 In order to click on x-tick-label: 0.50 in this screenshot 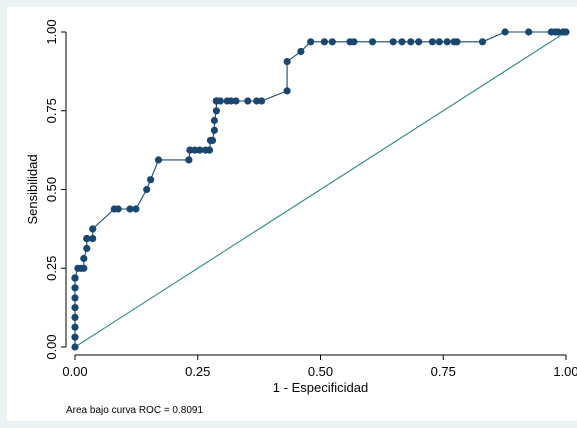, I will do `click(320, 371)`.